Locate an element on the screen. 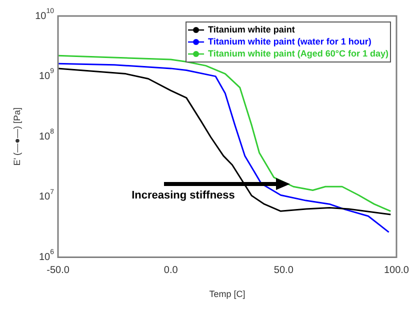 The width and height of the screenshot is (420, 312). legend-label: Titanium white paint (water for 1 hour) is located at coordinates (290, 41).